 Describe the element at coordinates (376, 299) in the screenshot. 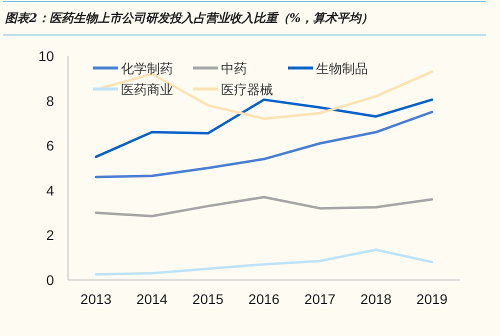

I see `x-tick-label: 2018` at that location.